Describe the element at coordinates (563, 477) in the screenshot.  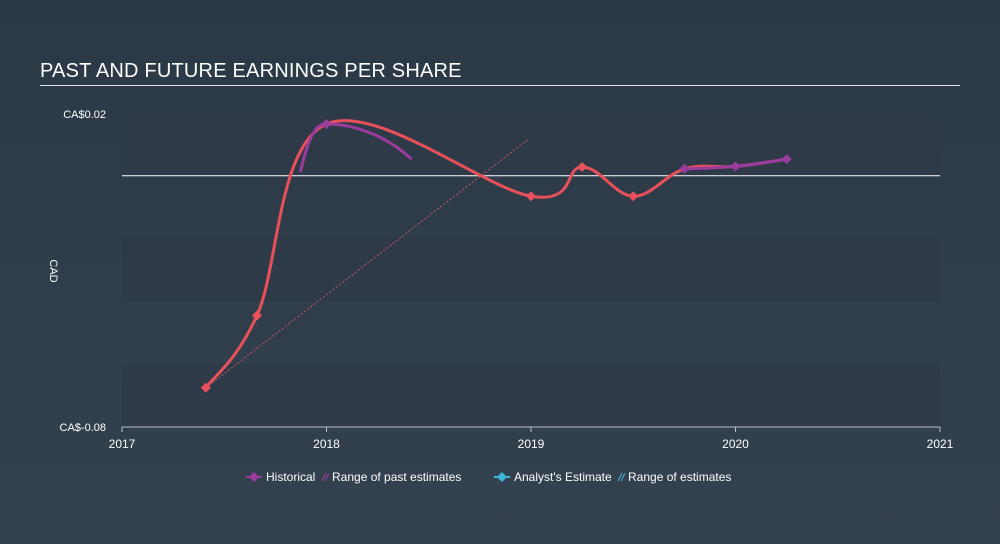
I see `legend-label: Analyst's Estimate` at that location.